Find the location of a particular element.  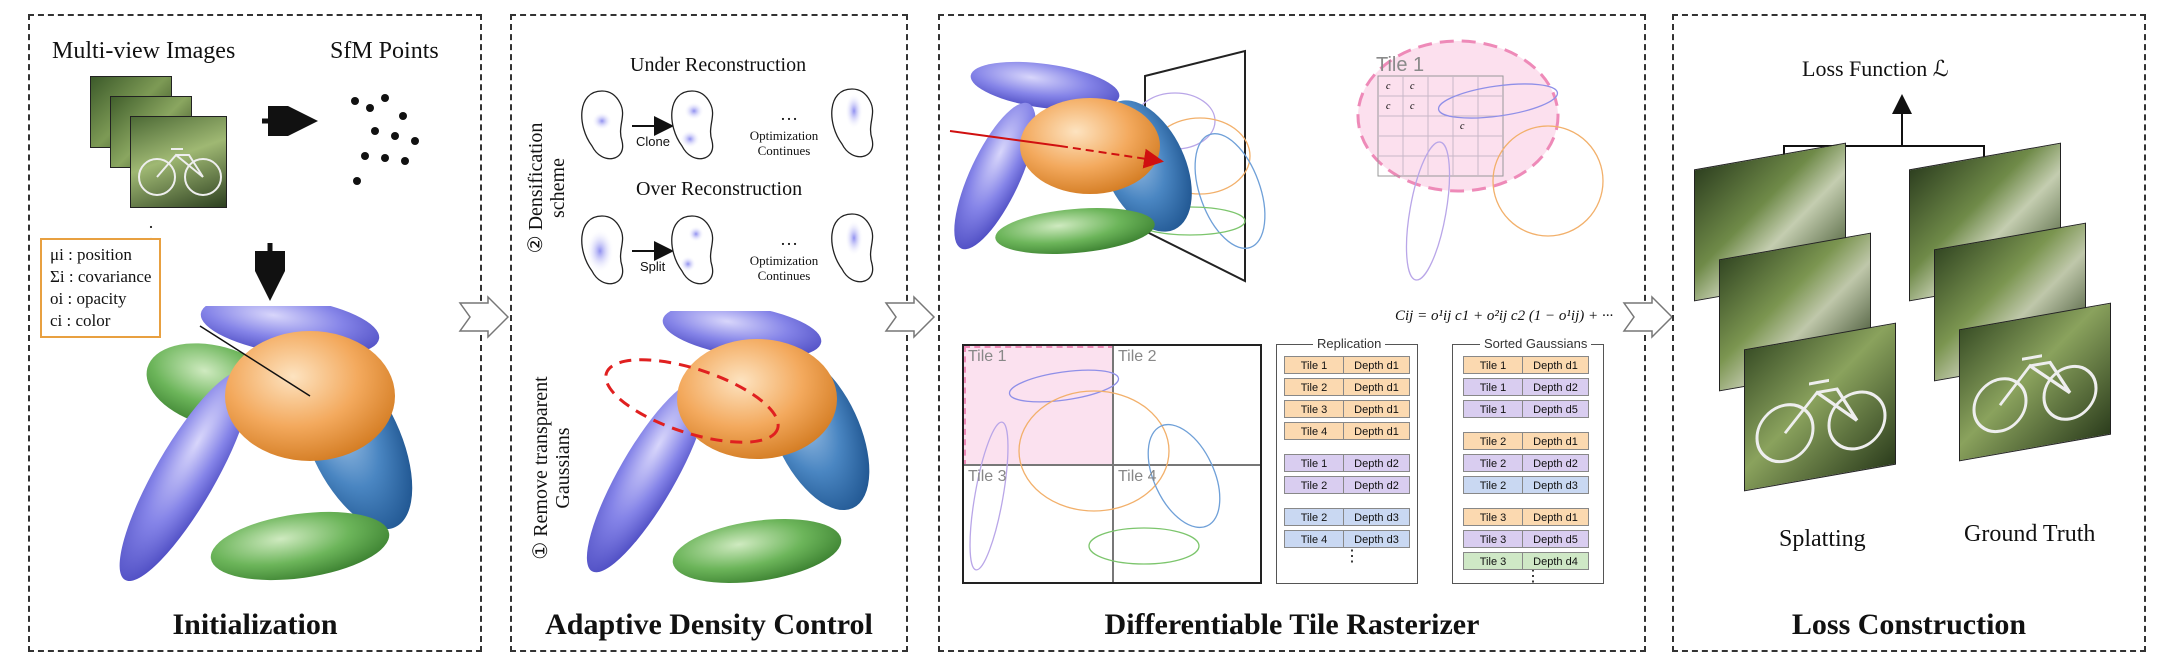

split-label: Split is located at coordinates (653, 266).